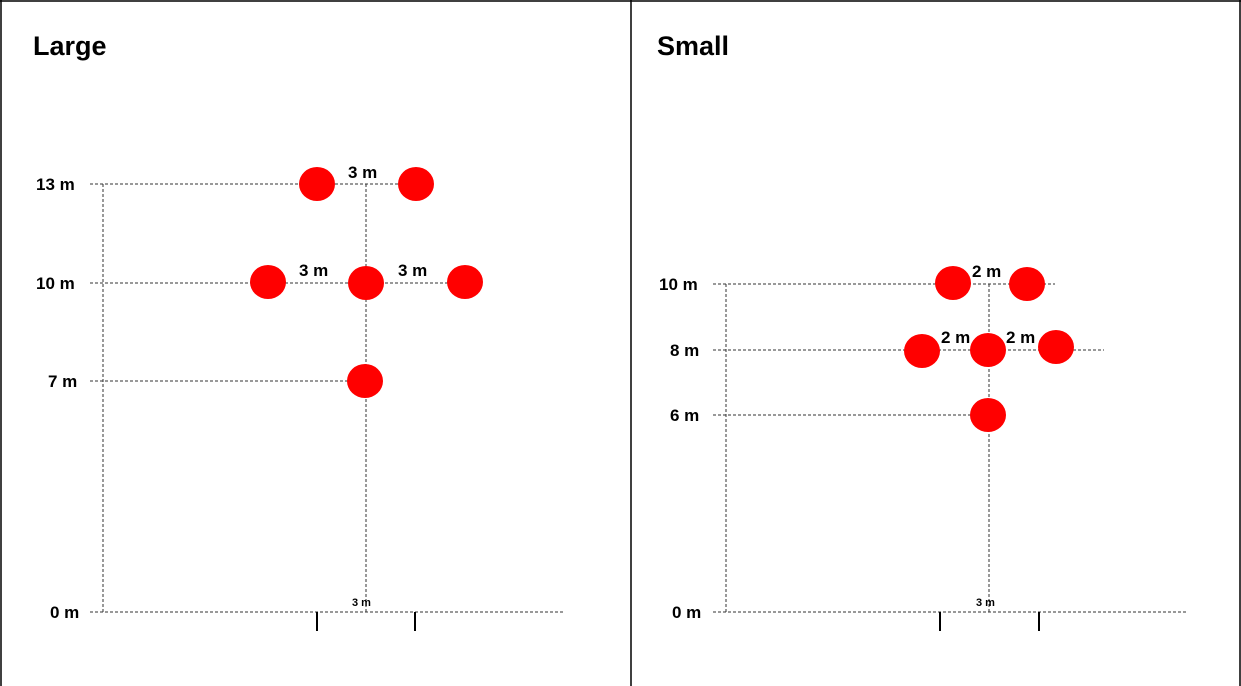  What do you see at coordinates (62, 381) in the screenshot?
I see `y-label-7m: 7 m` at bounding box center [62, 381].